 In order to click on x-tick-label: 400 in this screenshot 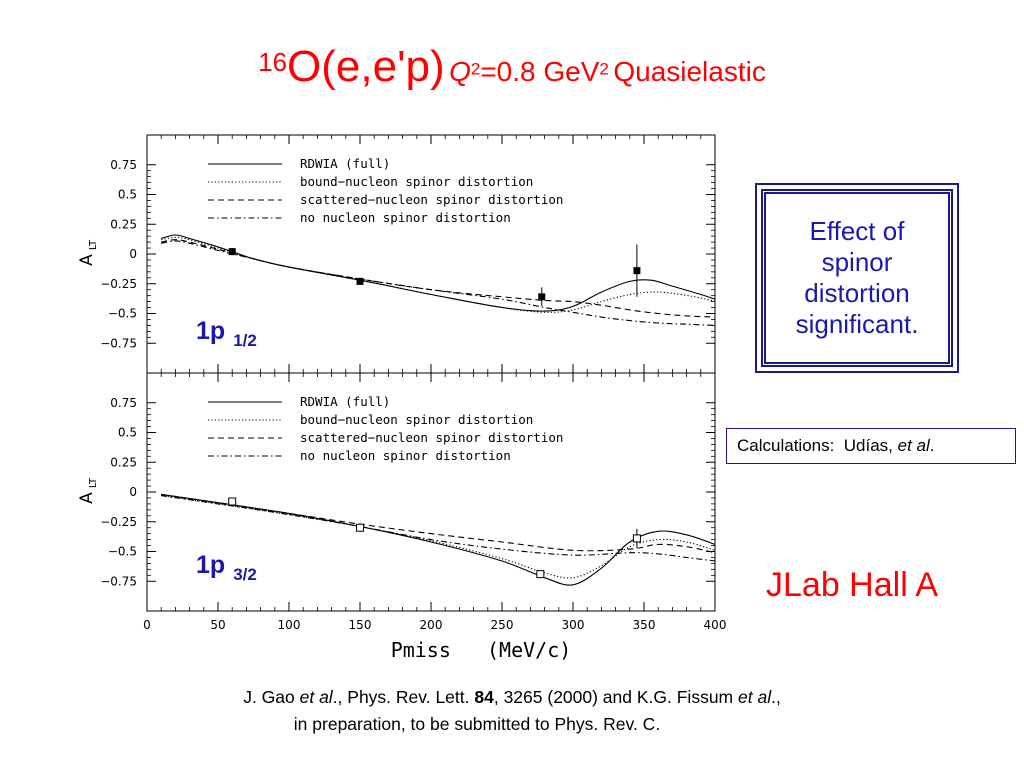, I will do `click(715, 625)`.